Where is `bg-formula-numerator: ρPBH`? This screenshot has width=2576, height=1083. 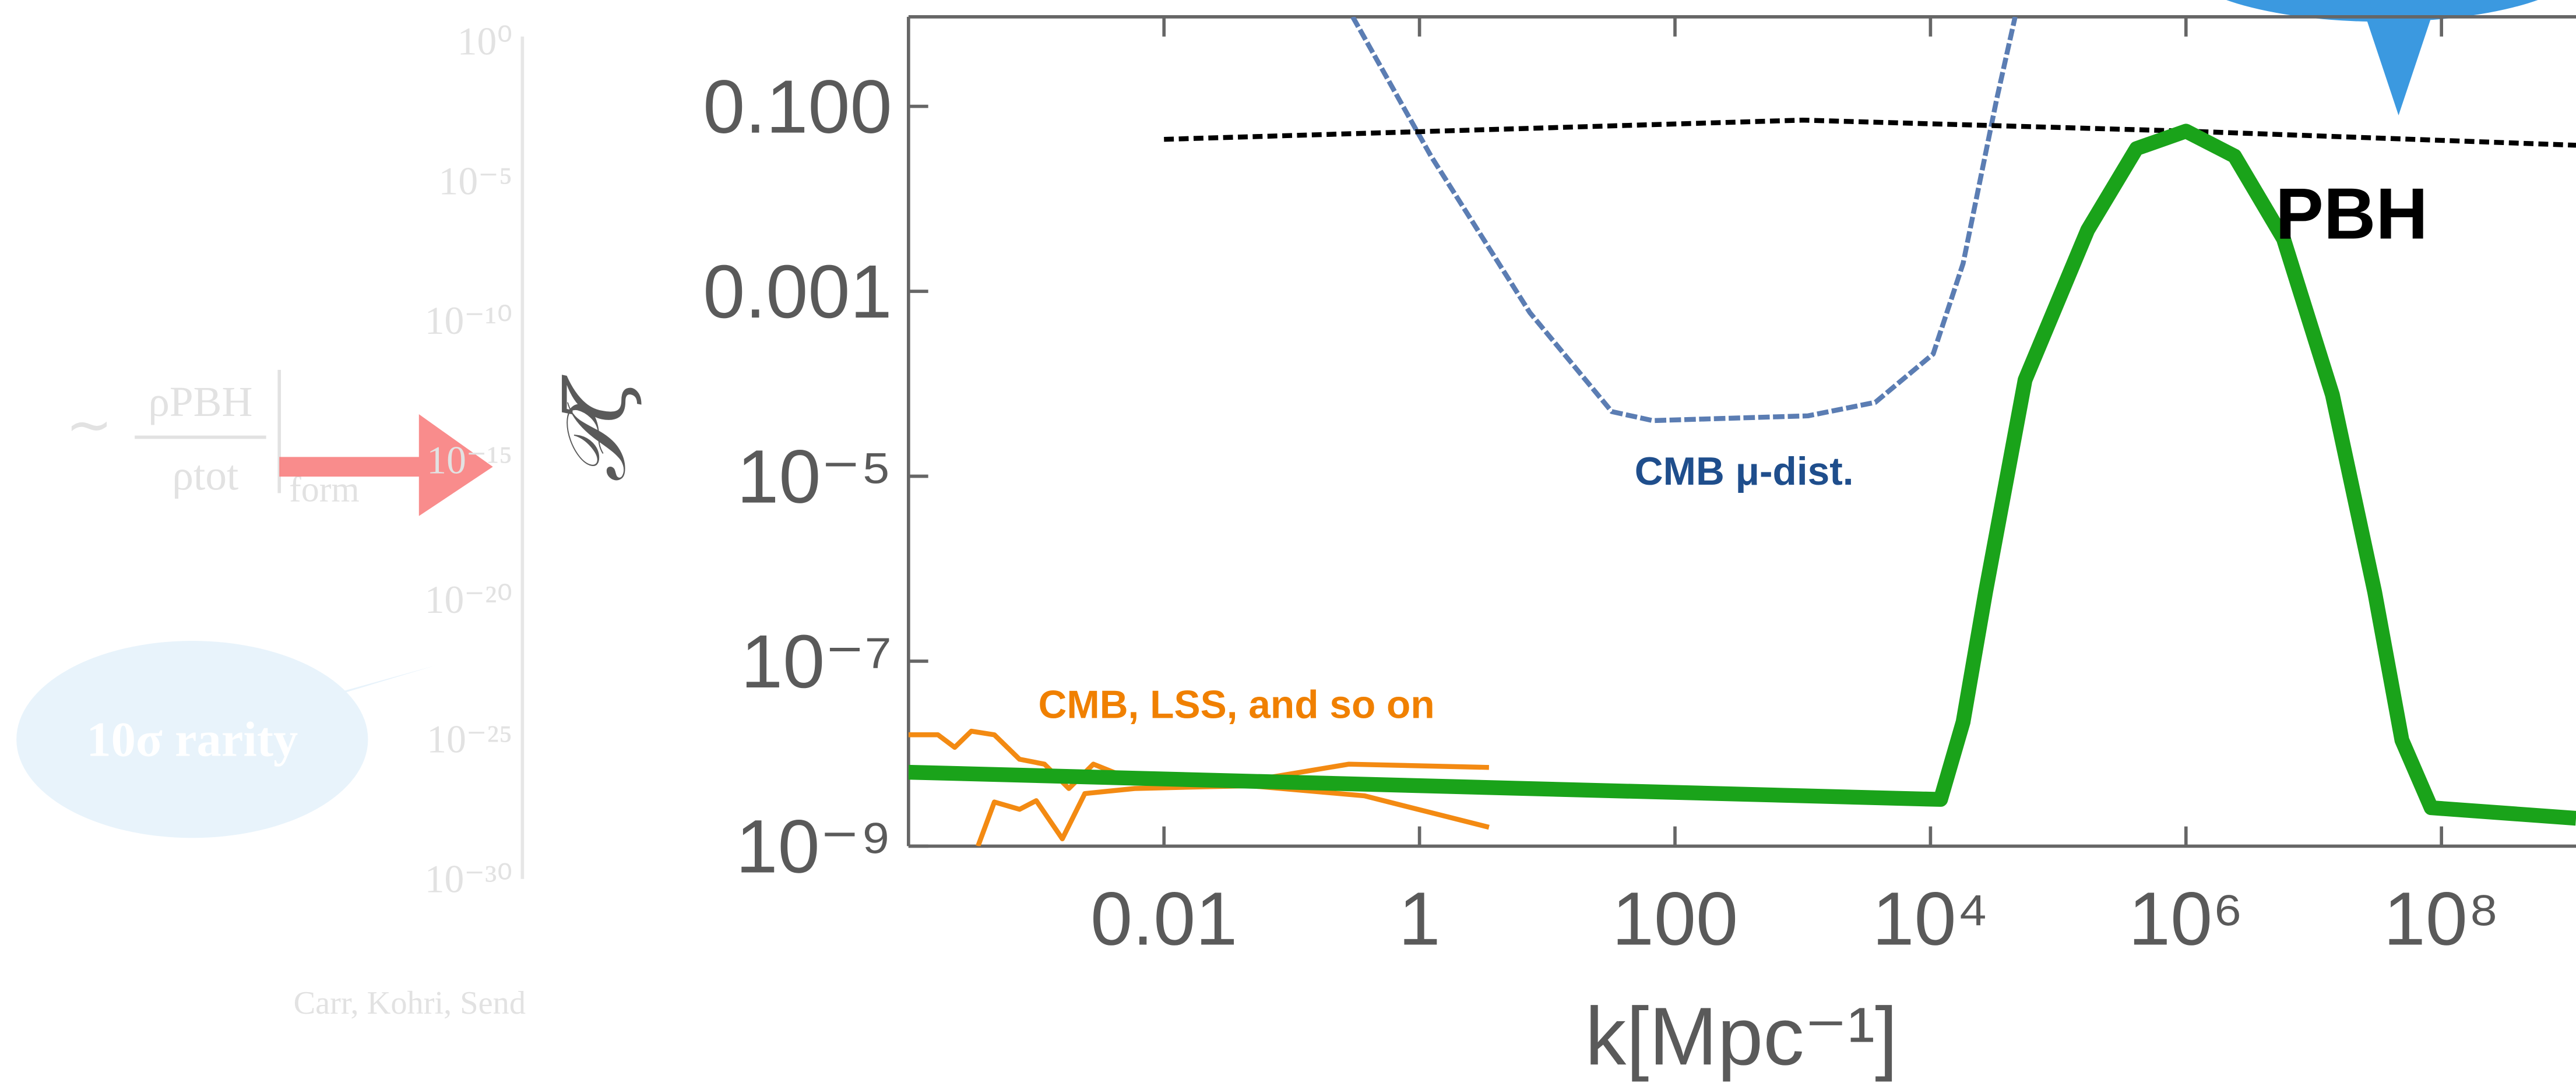 bg-formula-numerator: ρPBH is located at coordinates (200, 401).